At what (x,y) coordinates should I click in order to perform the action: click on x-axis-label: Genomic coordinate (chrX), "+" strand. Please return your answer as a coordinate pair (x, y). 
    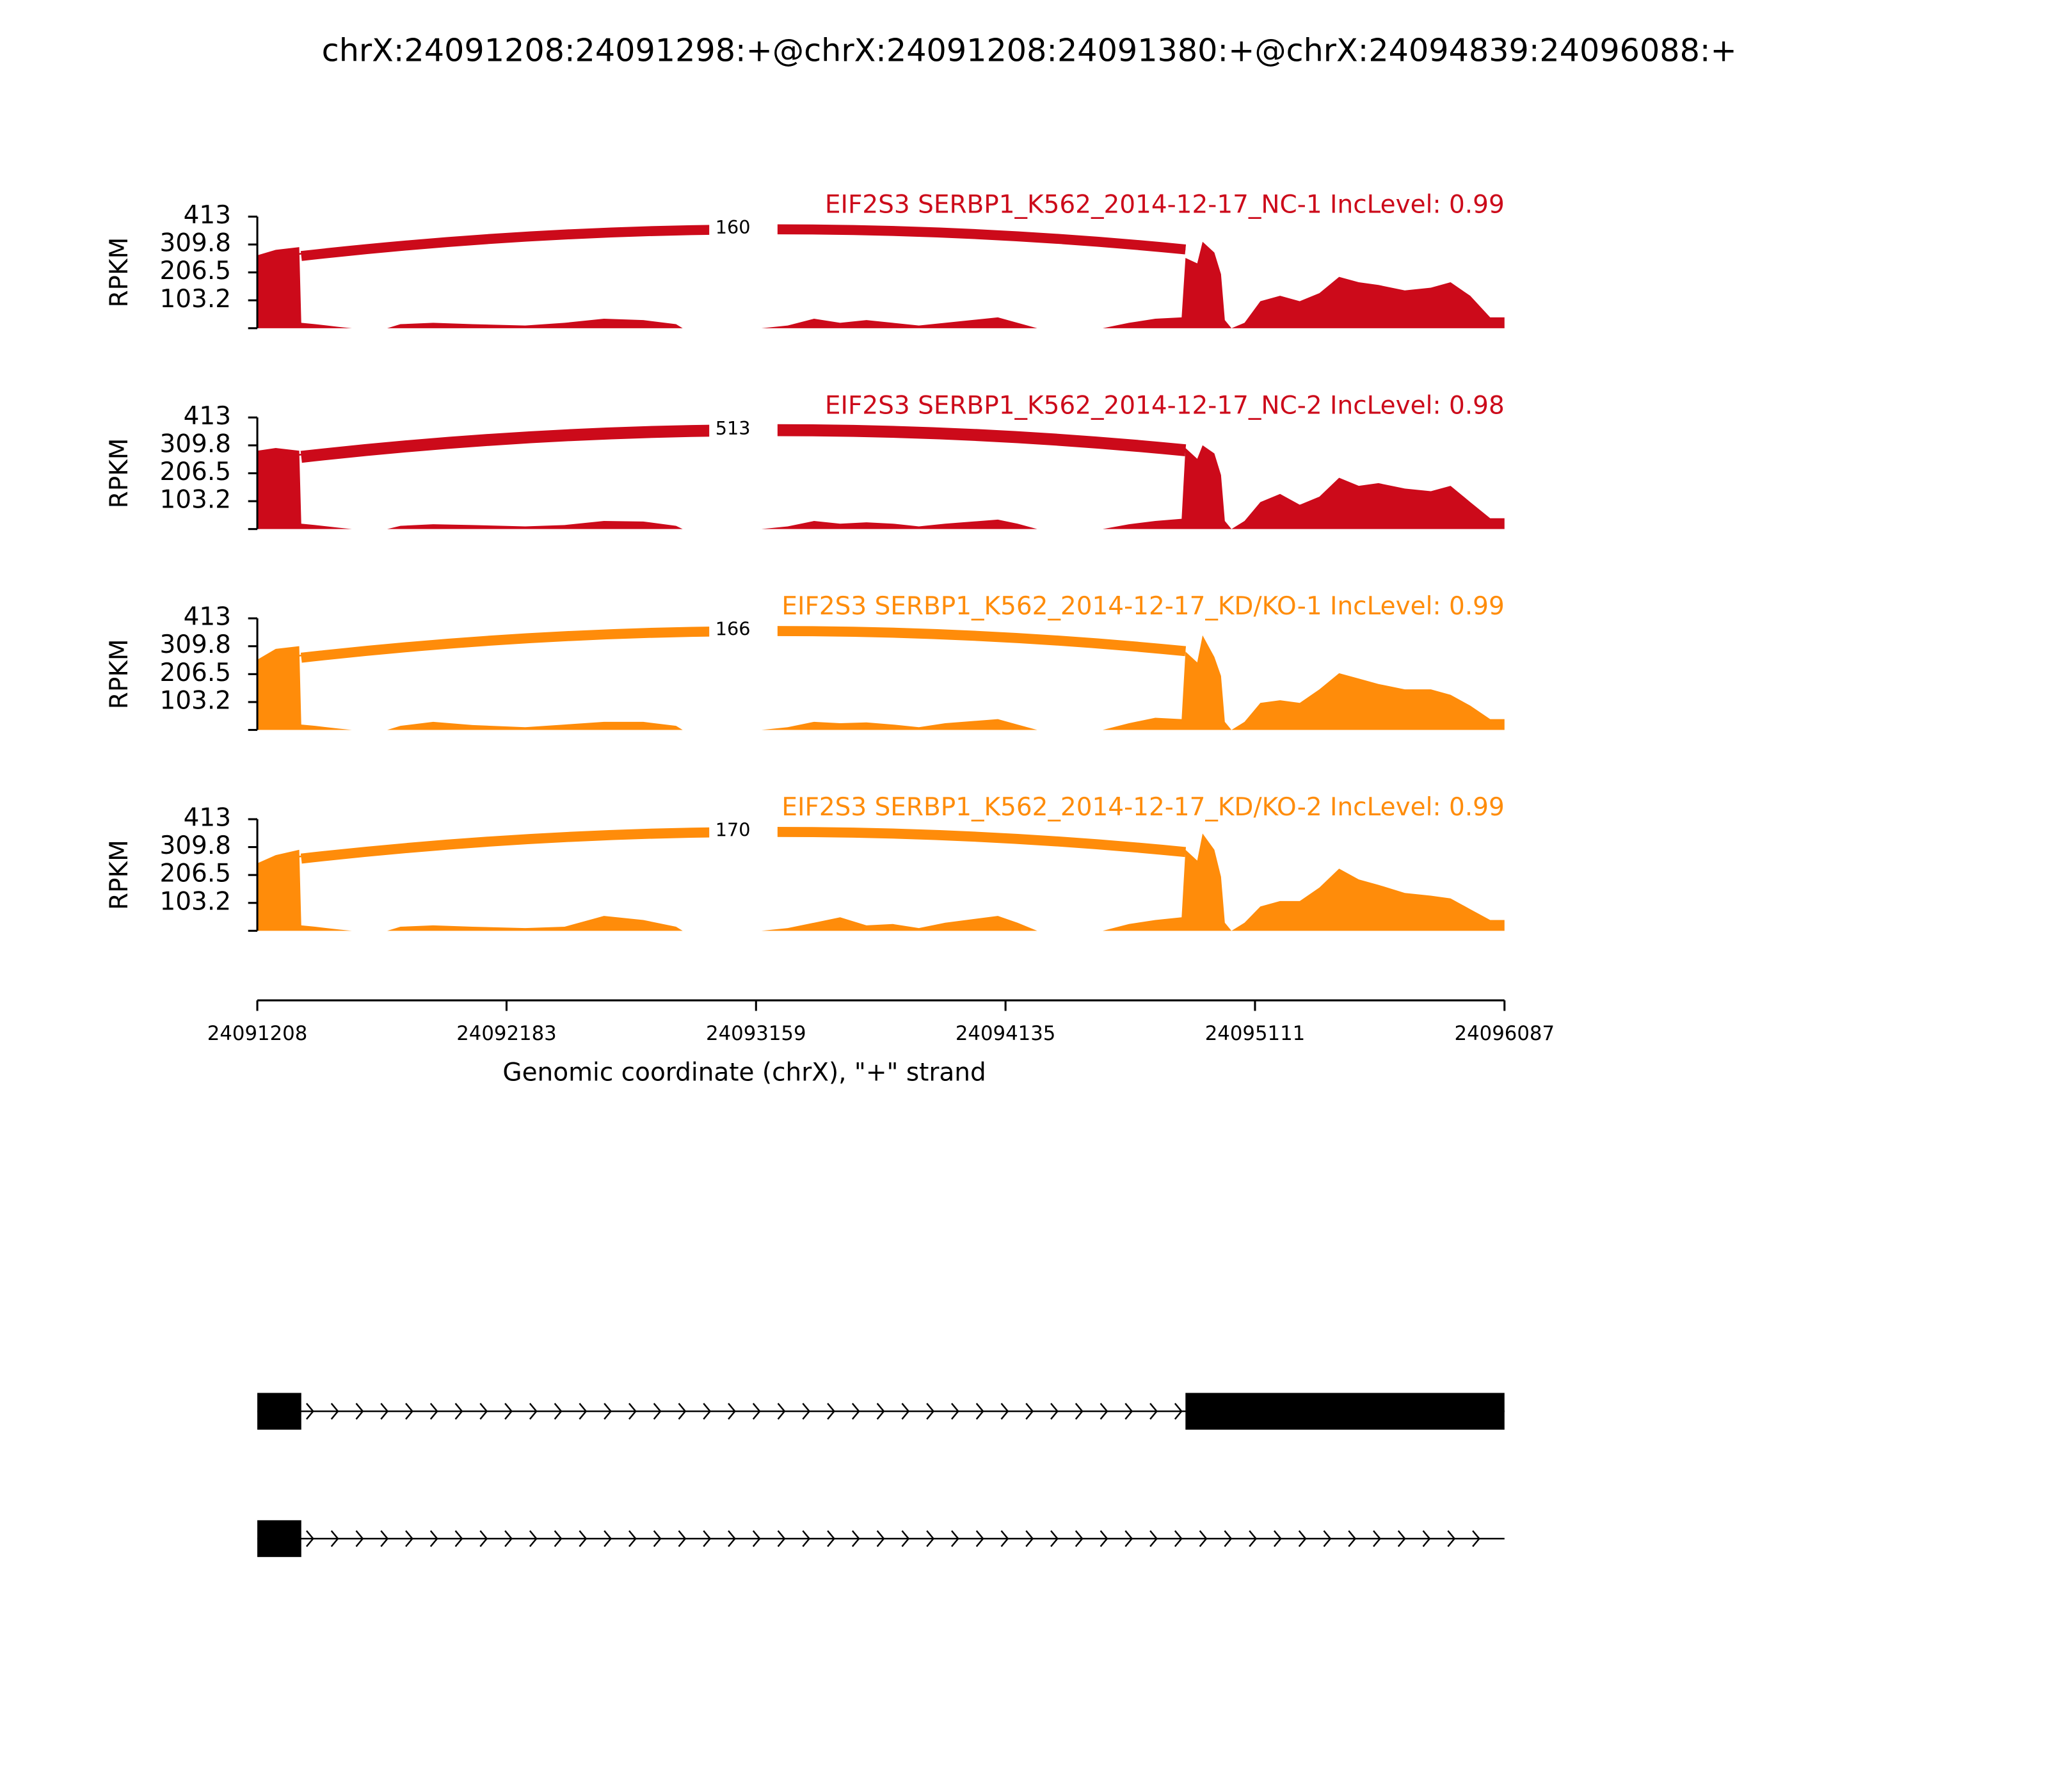
    Looking at the image, I should click on (744, 1072).